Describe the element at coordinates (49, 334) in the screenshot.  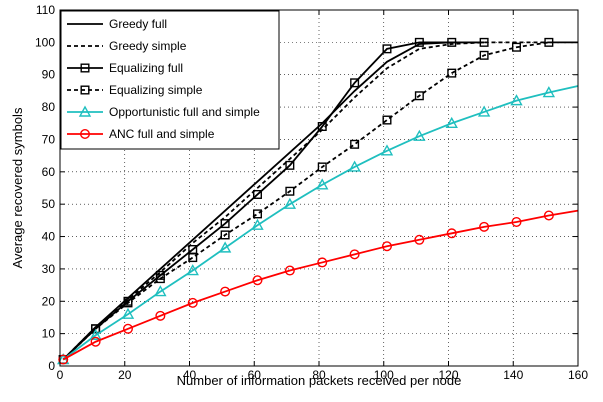
I see `y-tick-label: 10` at that location.